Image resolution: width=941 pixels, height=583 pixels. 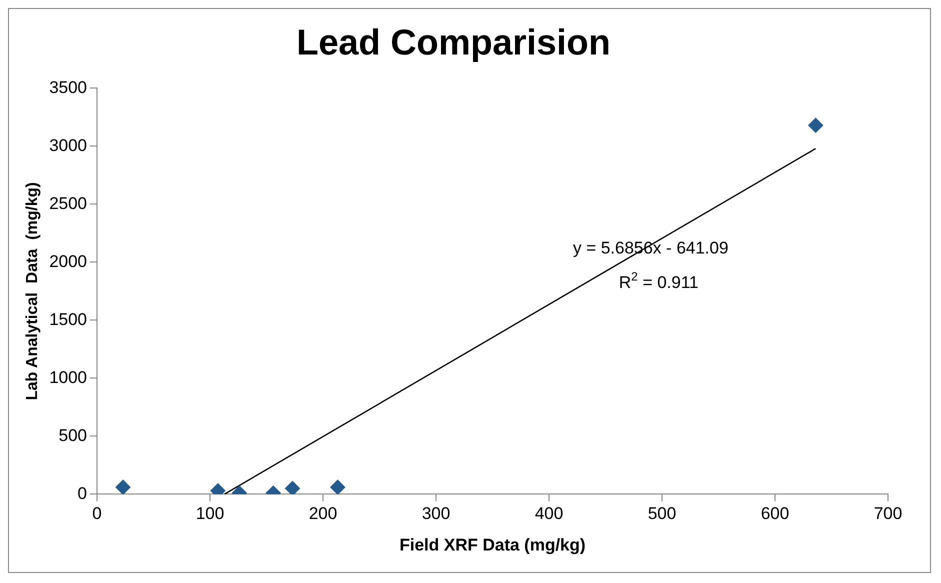 What do you see at coordinates (33, 291) in the screenshot?
I see `y-axis-title: Lab Analytical Data (mg/kg)` at bounding box center [33, 291].